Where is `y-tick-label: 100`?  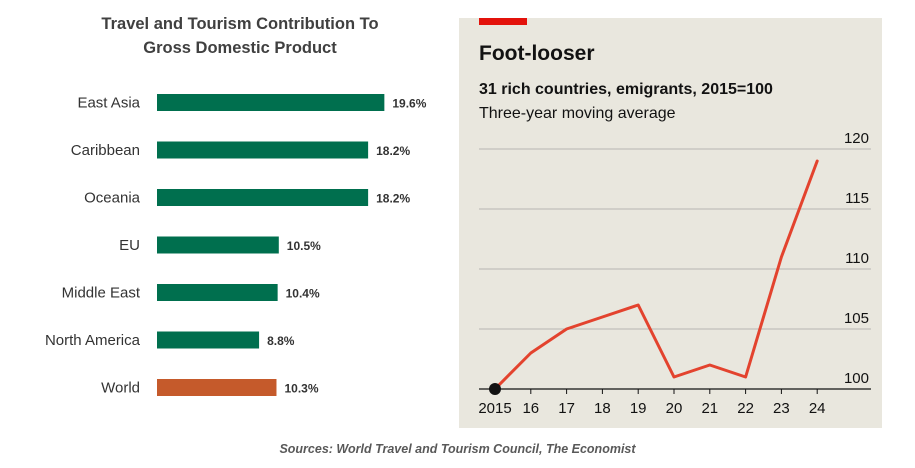 y-tick-label: 100 is located at coordinates (856, 378).